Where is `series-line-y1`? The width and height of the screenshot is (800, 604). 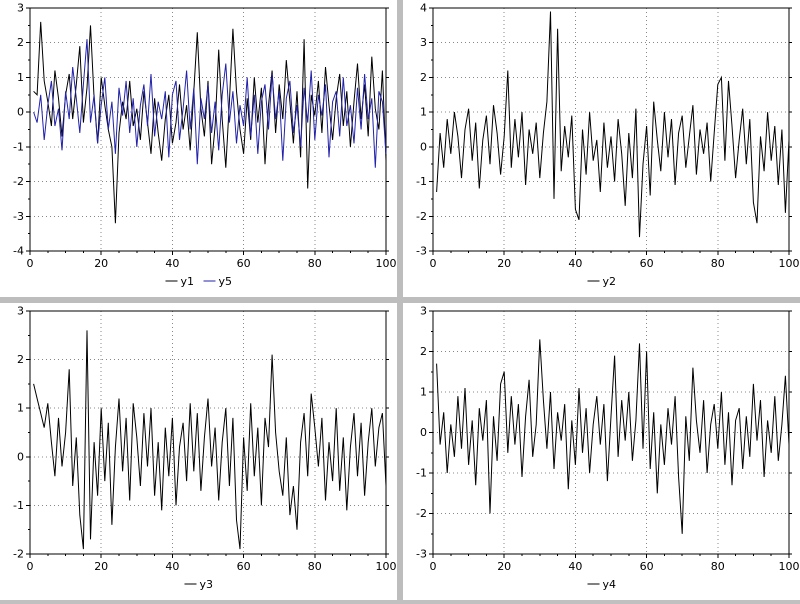 series-line-y1 is located at coordinates (210, 122).